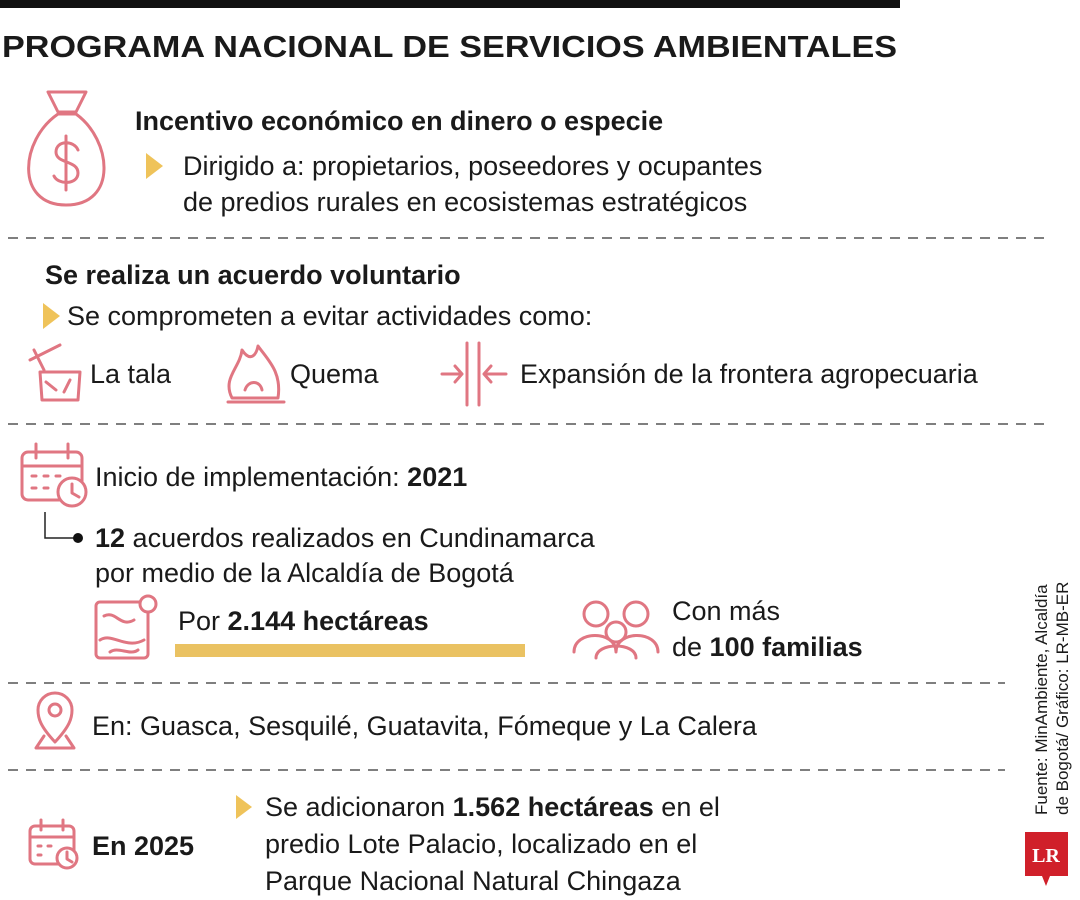  I want to click on update-line: predio Lote Palacio, localizado en el, so click(481, 844).